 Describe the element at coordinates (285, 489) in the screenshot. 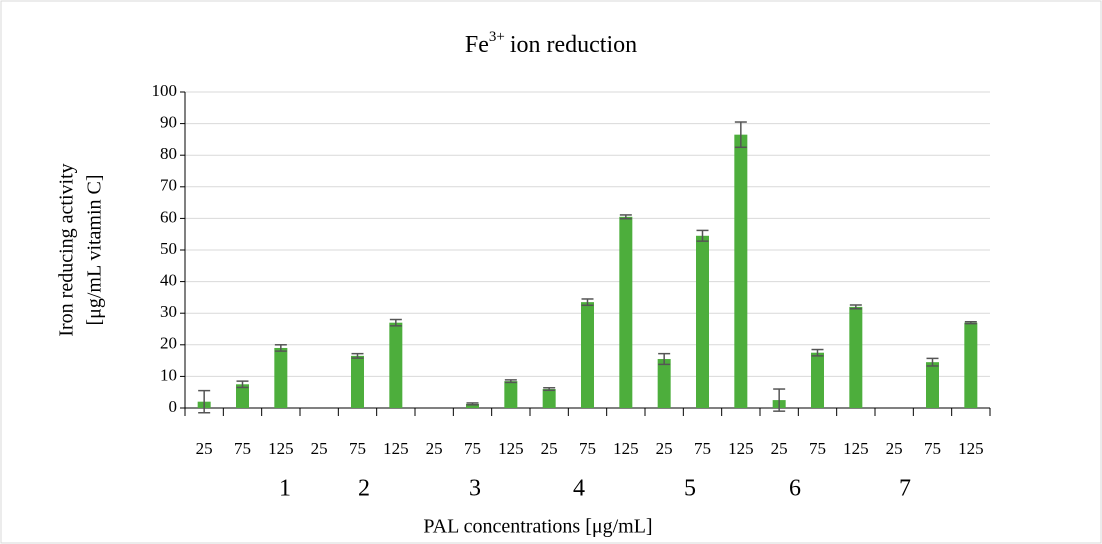

I see `group-label: 1` at that location.